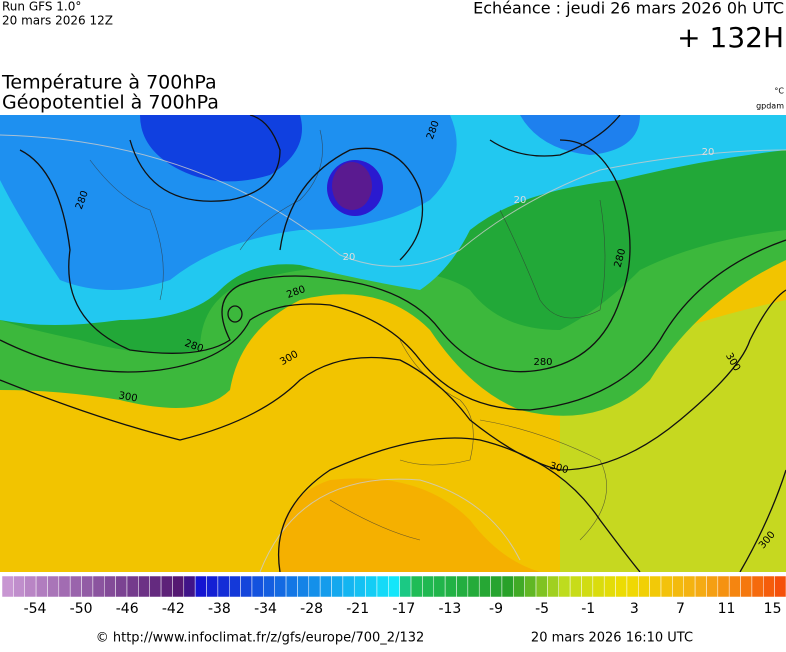  Describe the element at coordinates (41, 7) in the screenshot. I see `run-model: Run GFS 1.0°` at that location.